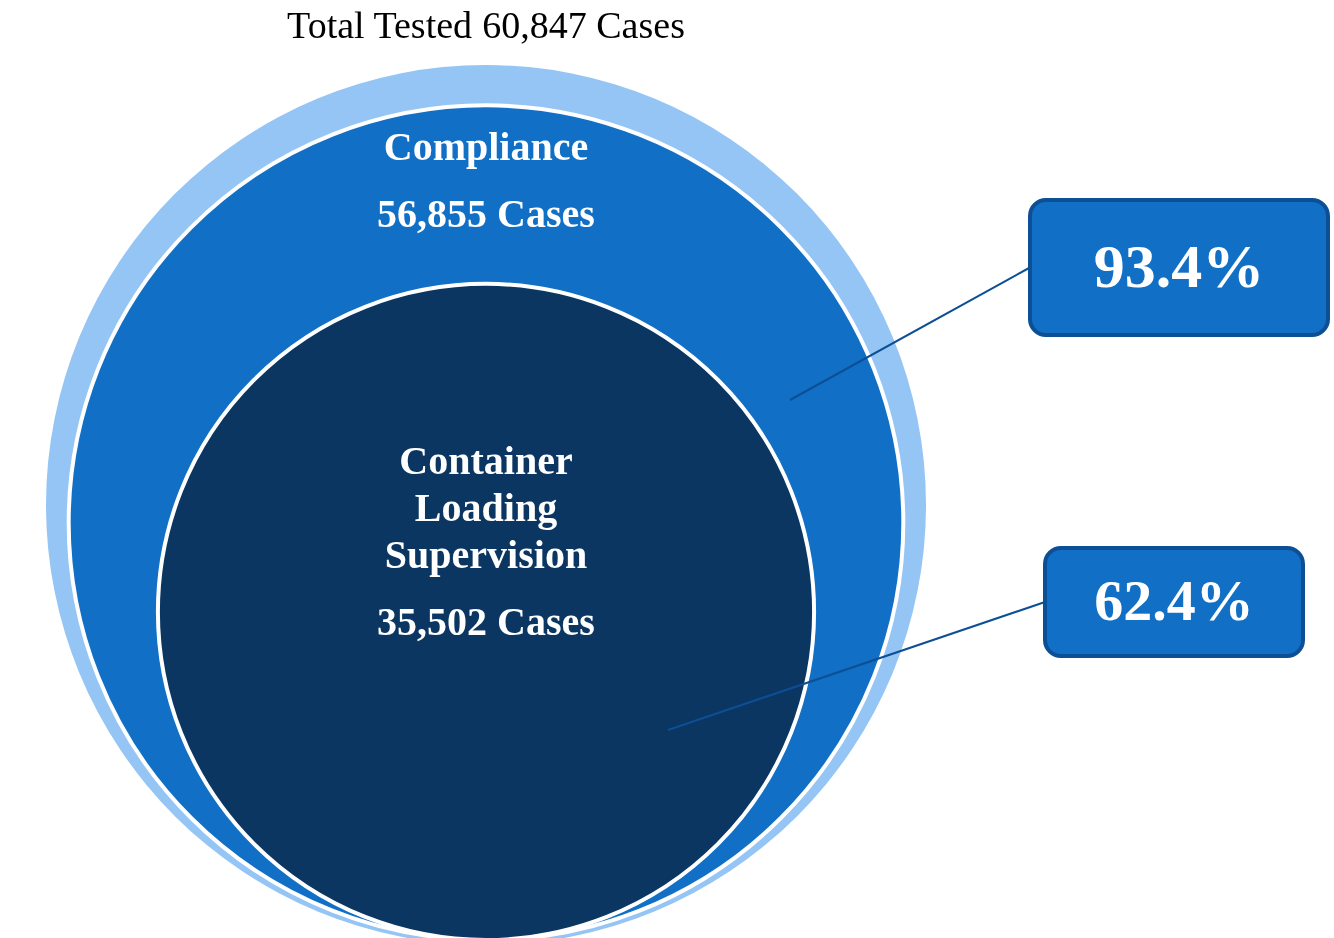 This screenshot has width=1334, height=938. What do you see at coordinates (583, 24) in the screenshot?
I see `data-label: 60,847 Cases` at bounding box center [583, 24].